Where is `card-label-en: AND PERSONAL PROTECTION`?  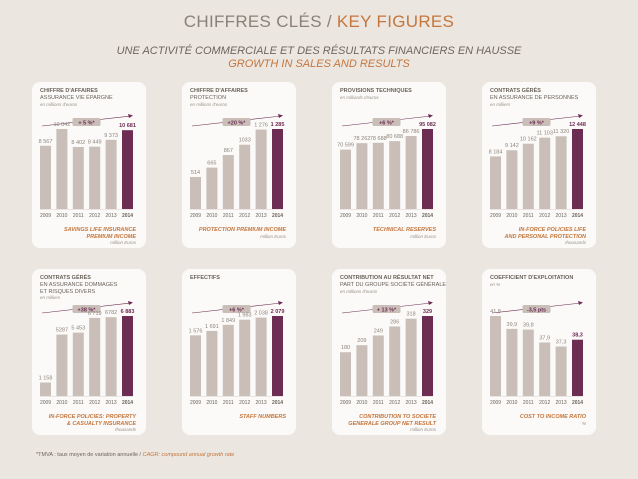 card-label-en: AND PERSONAL PROTECTION is located at coordinates (545, 236).